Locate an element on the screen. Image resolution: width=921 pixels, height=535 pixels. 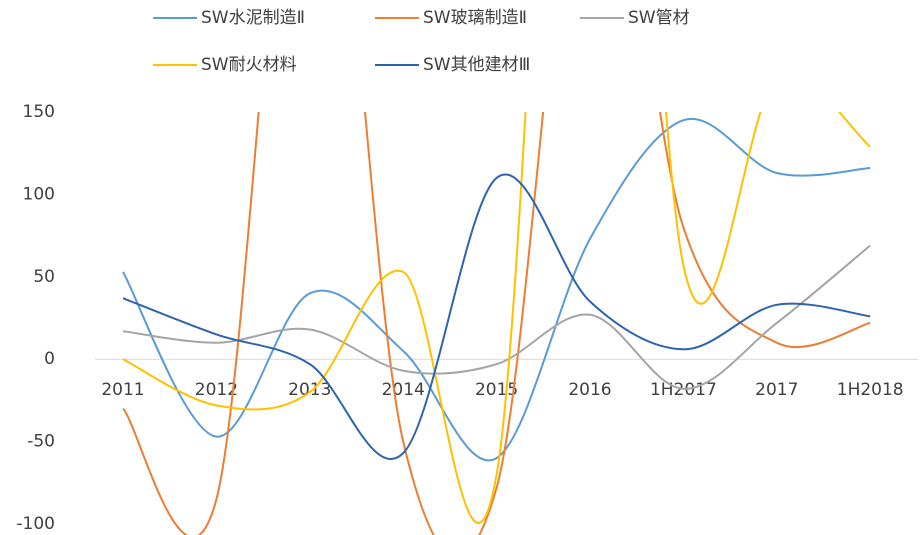
y-tick-label: 100 is located at coordinates (39, 194).